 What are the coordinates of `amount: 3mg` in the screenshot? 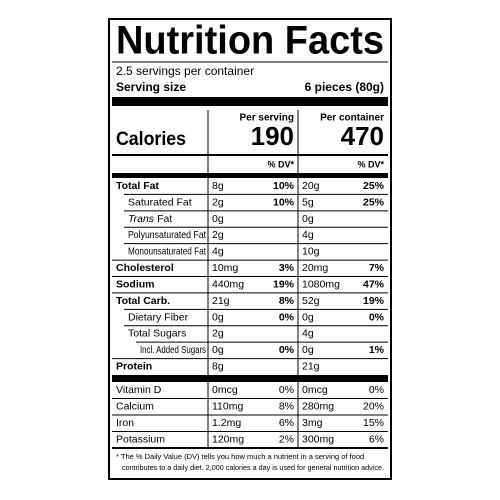 It's located at (312, 423).